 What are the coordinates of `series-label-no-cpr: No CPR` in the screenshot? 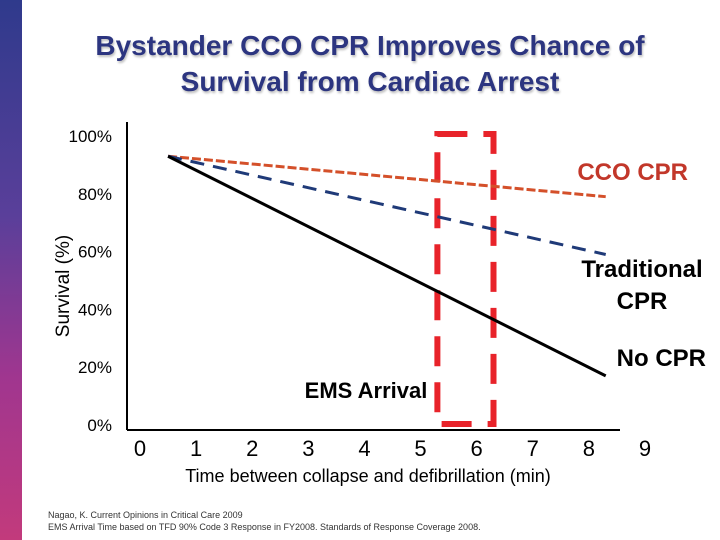 It's located at (661, 358).